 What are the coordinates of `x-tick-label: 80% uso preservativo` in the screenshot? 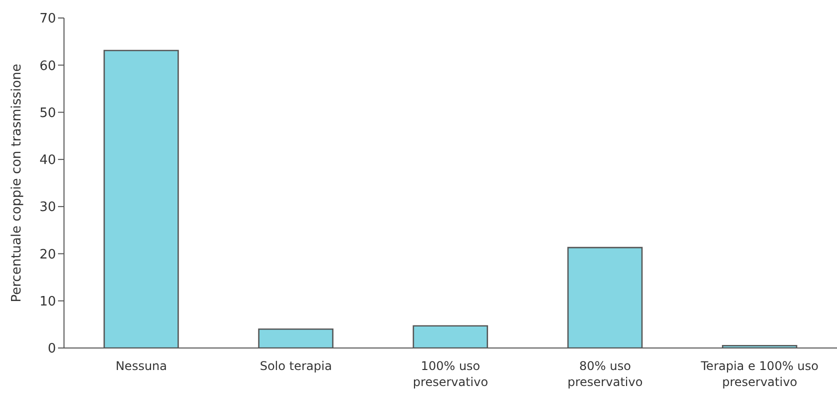 It's located at (605, 374).